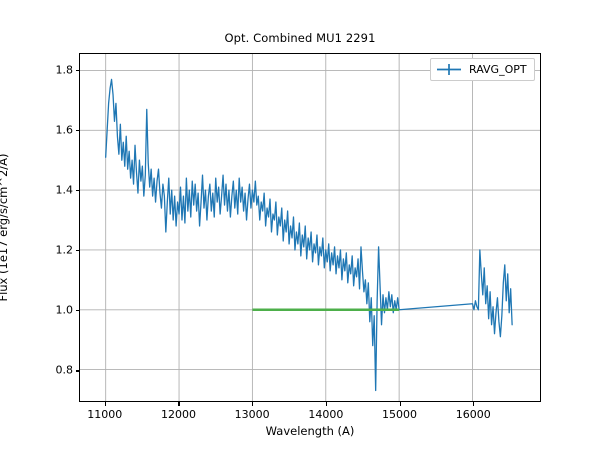 The image size is (600, 450). Describe the element at coordinates (310, 431) in the screenshot. I see `x-axis-label: Wavelength (A)` at that location.